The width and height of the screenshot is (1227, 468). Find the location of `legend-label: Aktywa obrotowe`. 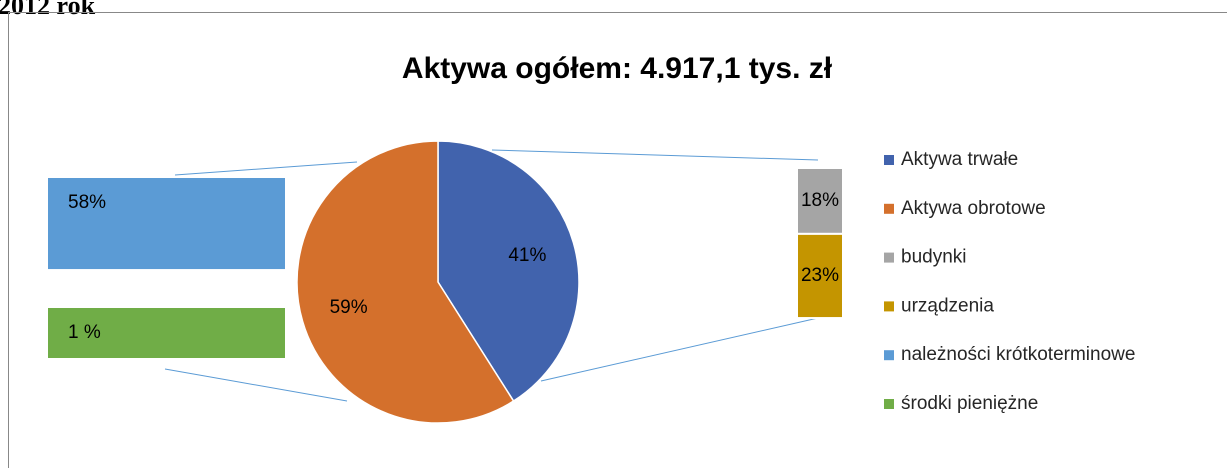

legend-label: Aktywa obrotowe is located at coordinates (973, 208).